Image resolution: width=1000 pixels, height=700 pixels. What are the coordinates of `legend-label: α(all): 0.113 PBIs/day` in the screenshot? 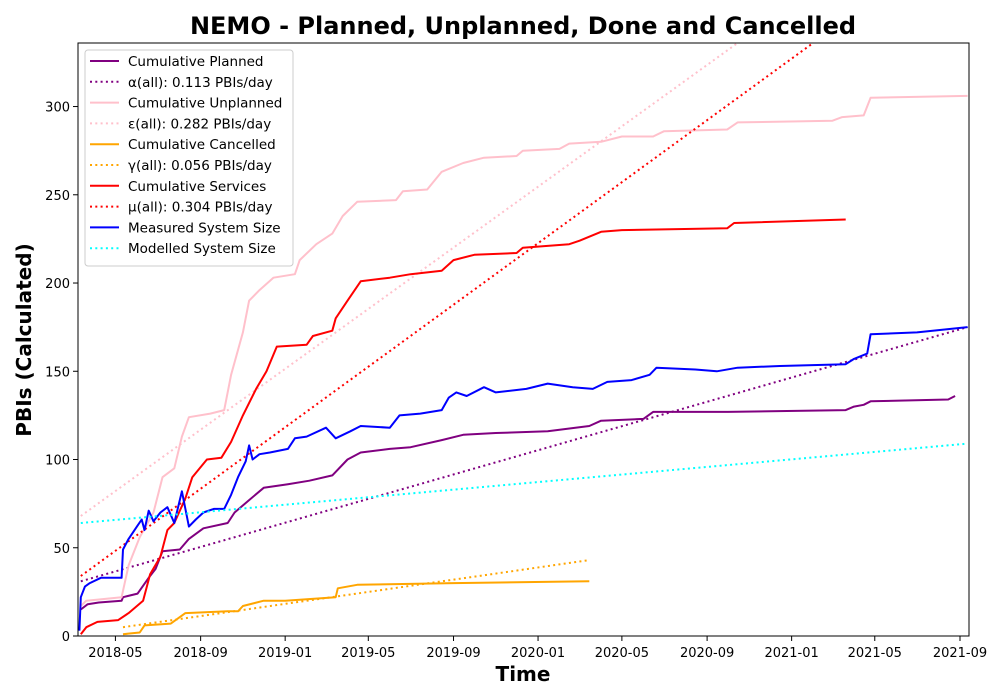 It's located at (200, 83).